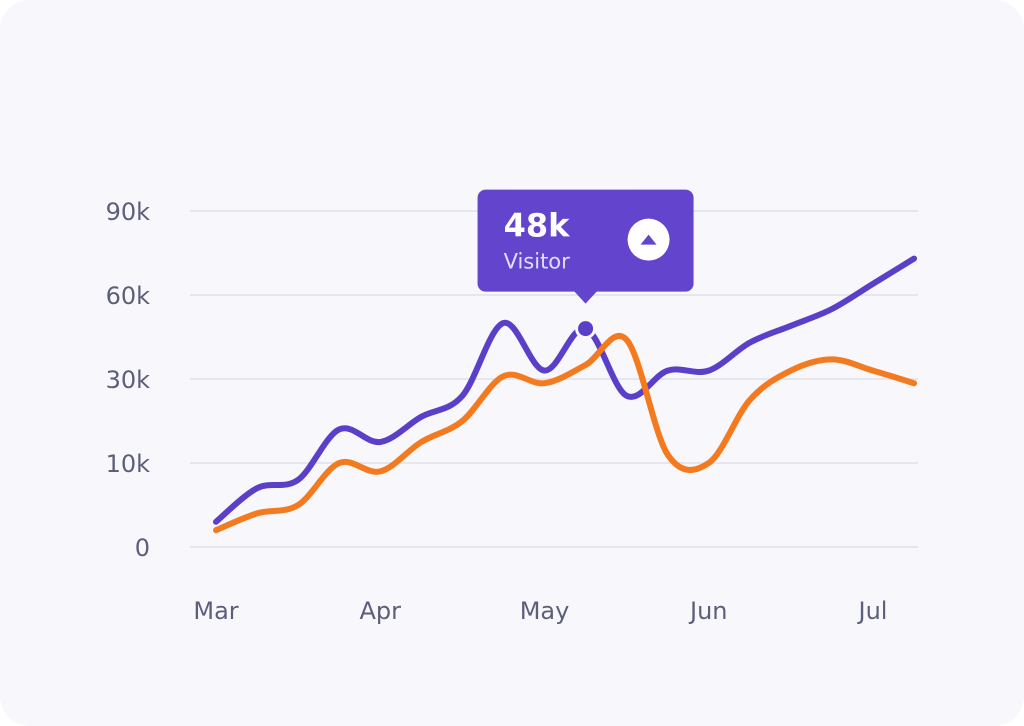 The height and width of the screenshot is (726, 1024). Describe the element at coordinates (380, 611) in the screenshot. I see `x-tick-label: Apr` at that location.